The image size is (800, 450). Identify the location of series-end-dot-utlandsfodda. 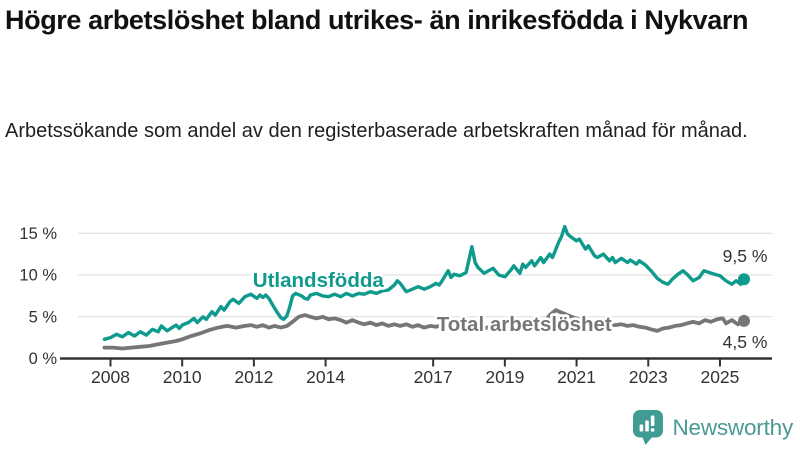
(744, 279).